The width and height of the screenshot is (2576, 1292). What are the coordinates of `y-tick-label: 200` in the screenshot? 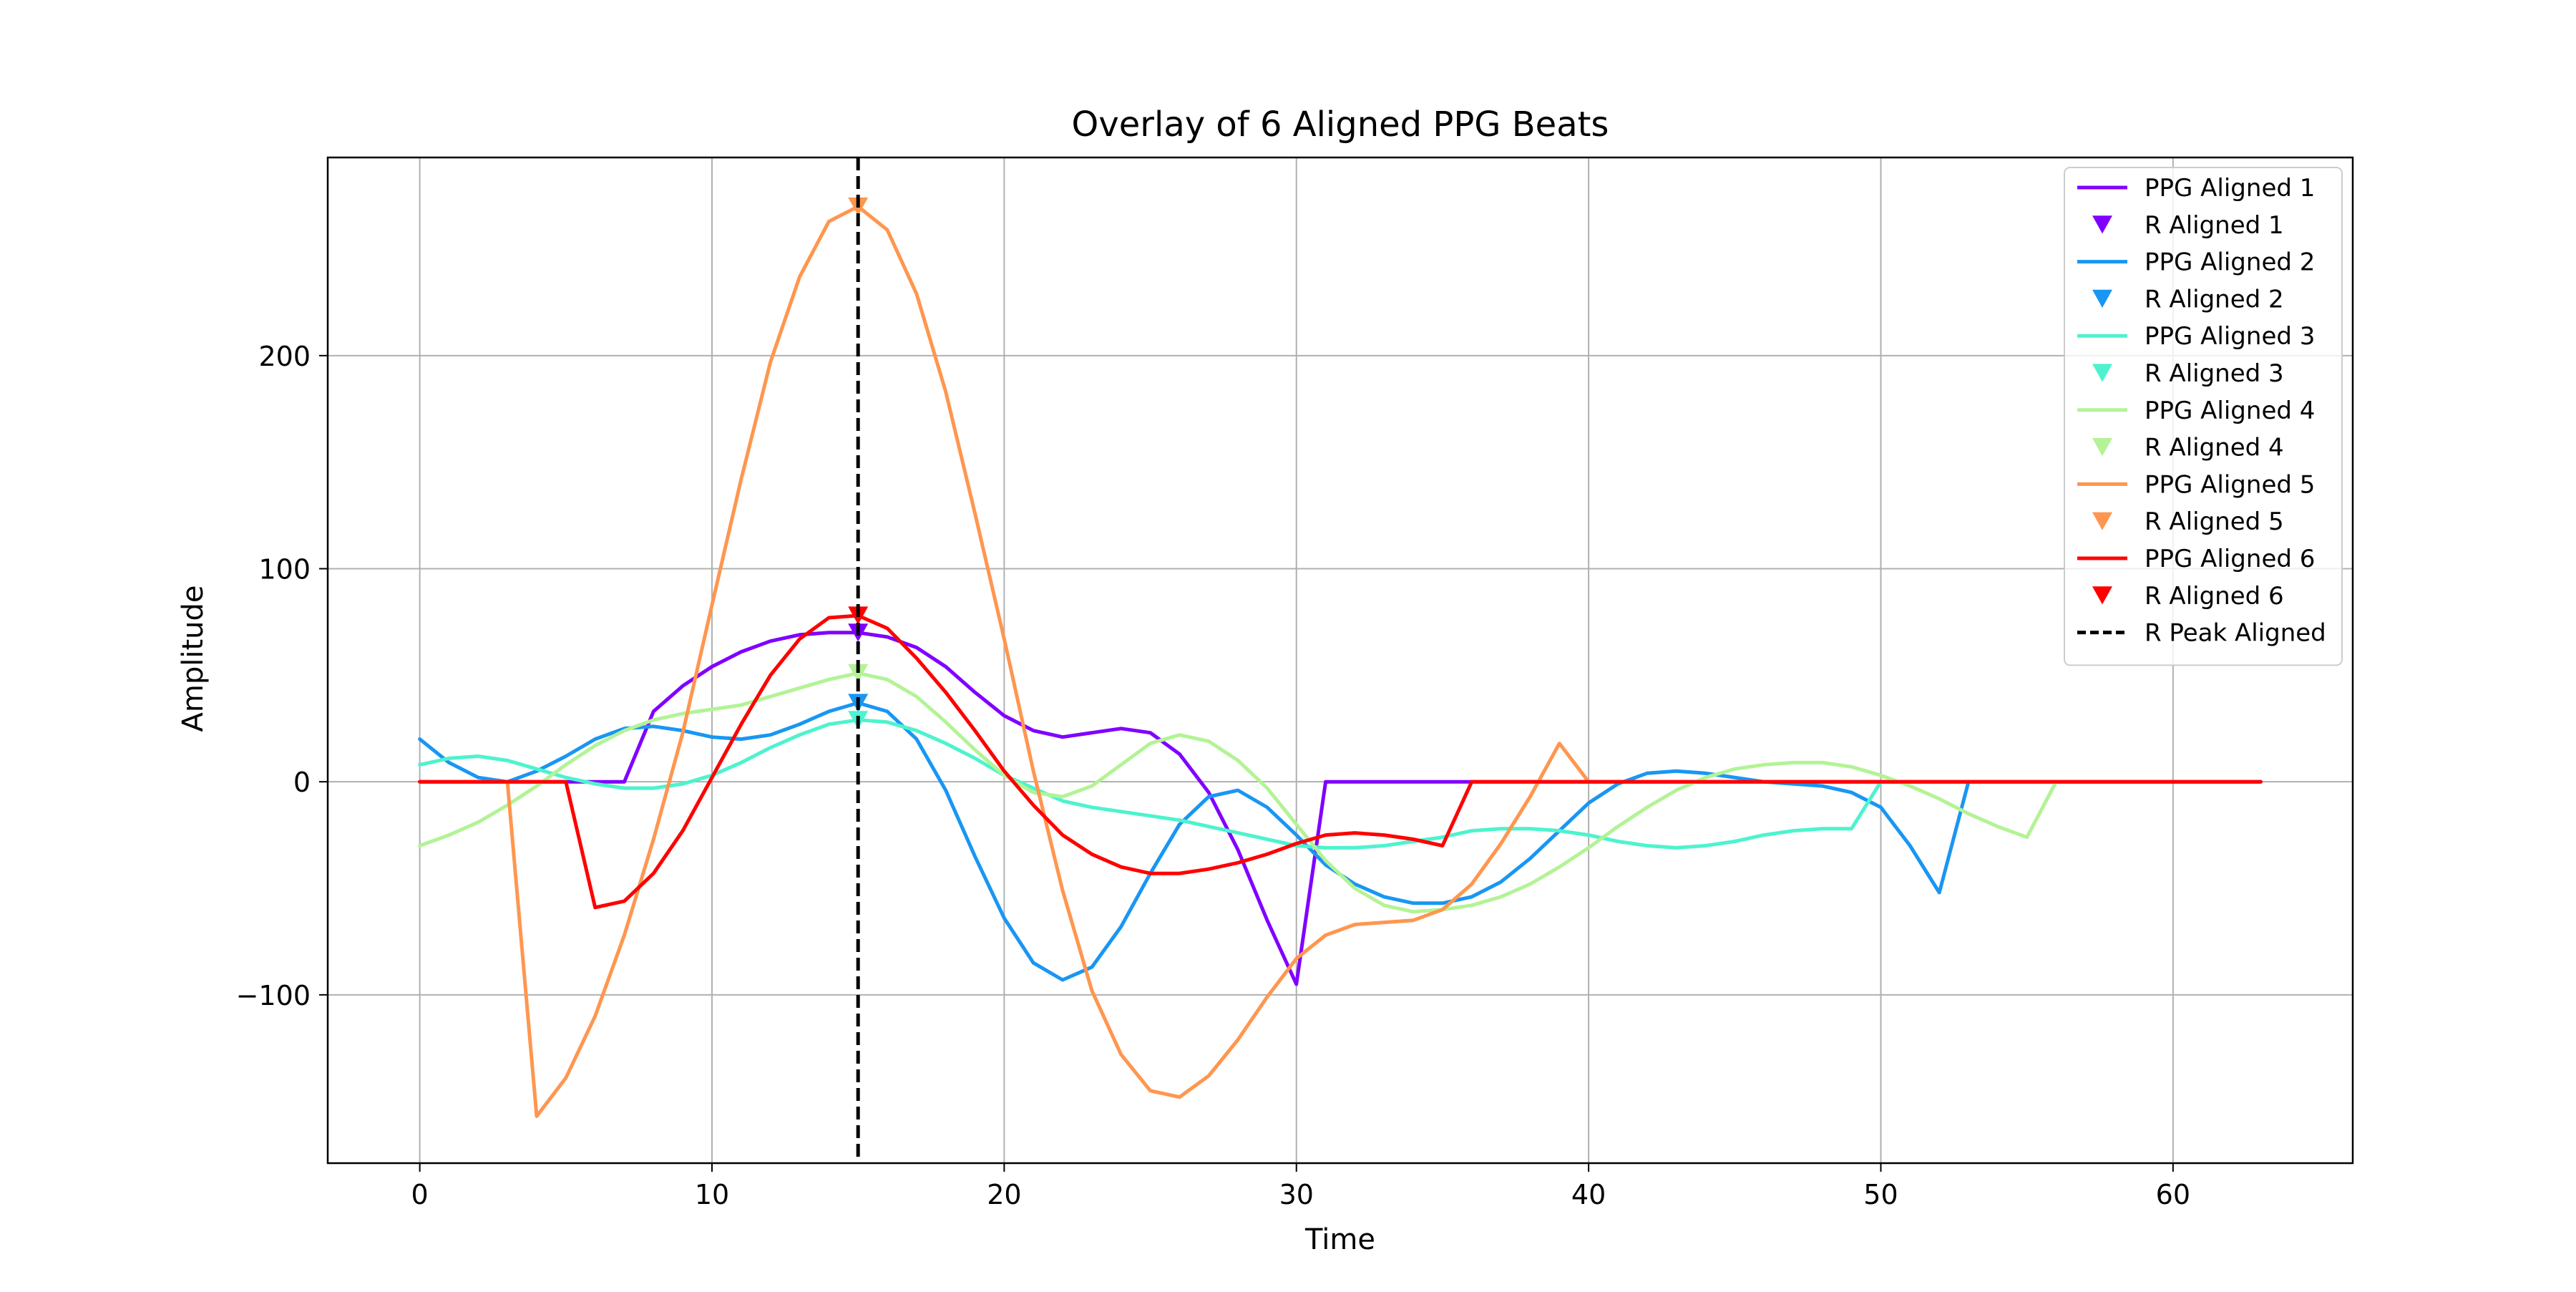 It's located at (284, 356).